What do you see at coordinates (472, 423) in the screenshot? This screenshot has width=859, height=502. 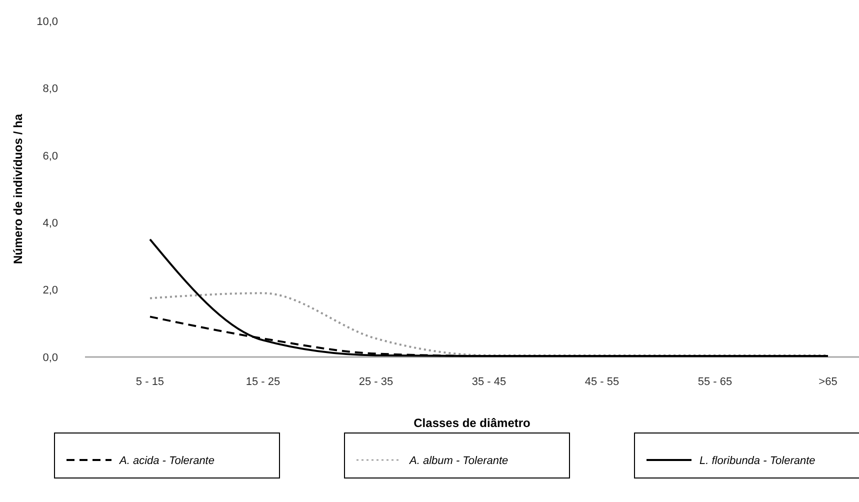 I see `x-axis-title: Classes de diâmetro` at bounding box center [472, 423].